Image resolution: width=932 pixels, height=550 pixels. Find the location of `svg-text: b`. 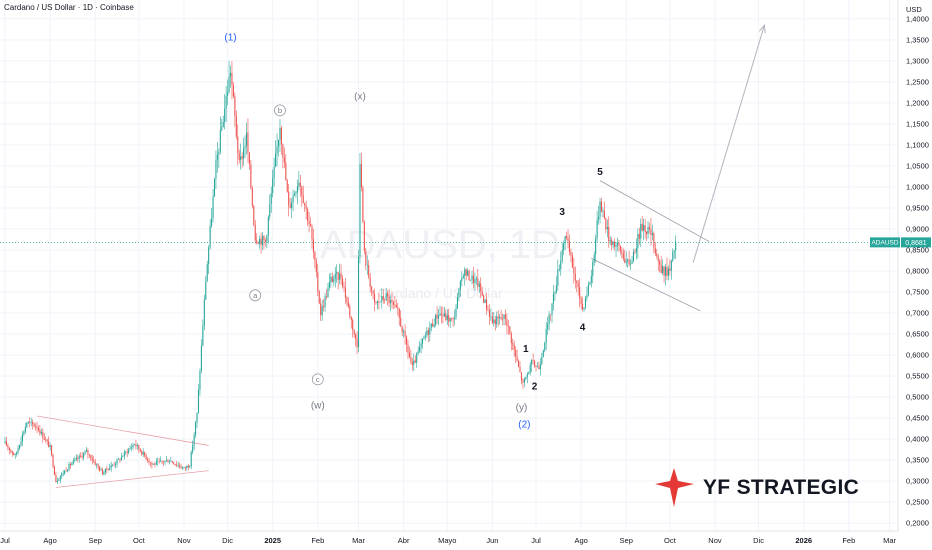

svg-text: b is located at coordinates (280, 110).